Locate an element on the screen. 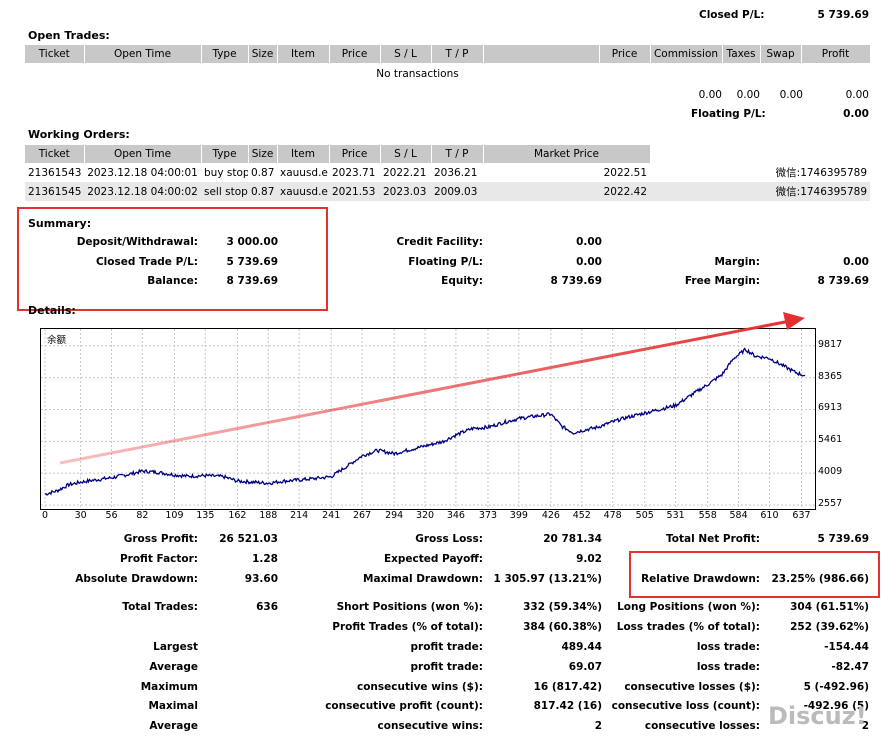  x-tick-label: 109 is located at coordinates (174, 515).